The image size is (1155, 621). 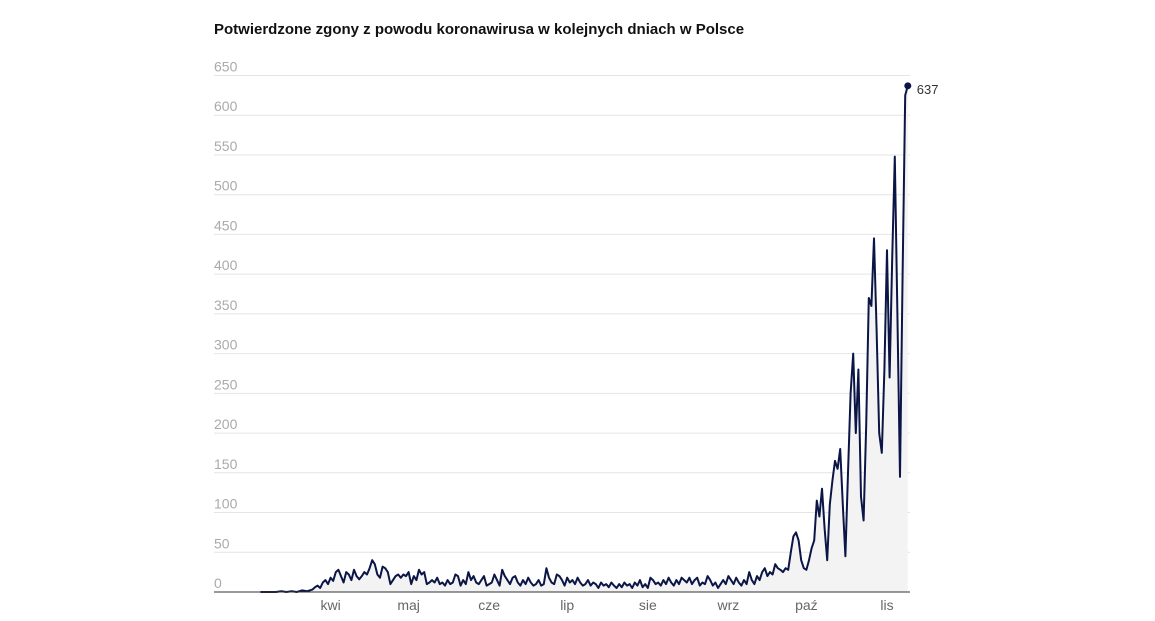 I want to click on y-tick-label: 600, so click(x=226, y=106).